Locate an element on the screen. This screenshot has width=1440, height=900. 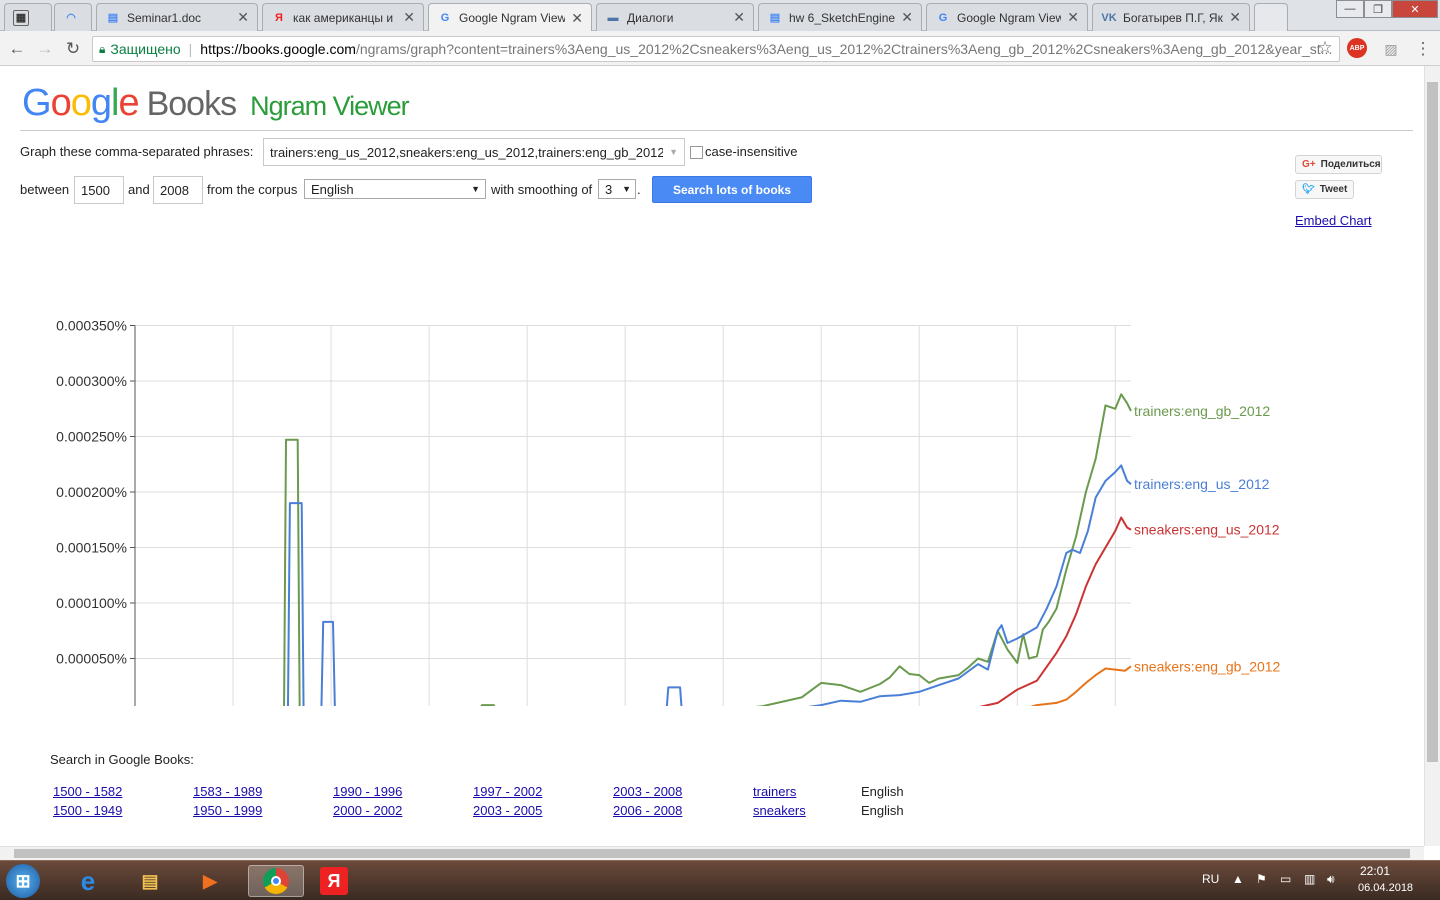
year-range-link: 2006 - 2008 is located at coordinates (648, 810).